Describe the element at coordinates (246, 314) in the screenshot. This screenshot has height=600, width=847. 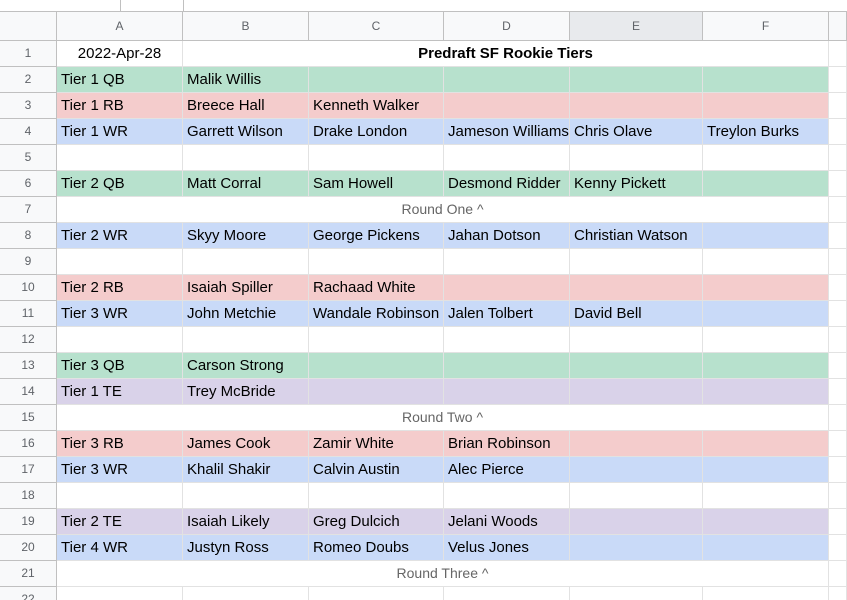
I see `cell: John Metchie` at that location.